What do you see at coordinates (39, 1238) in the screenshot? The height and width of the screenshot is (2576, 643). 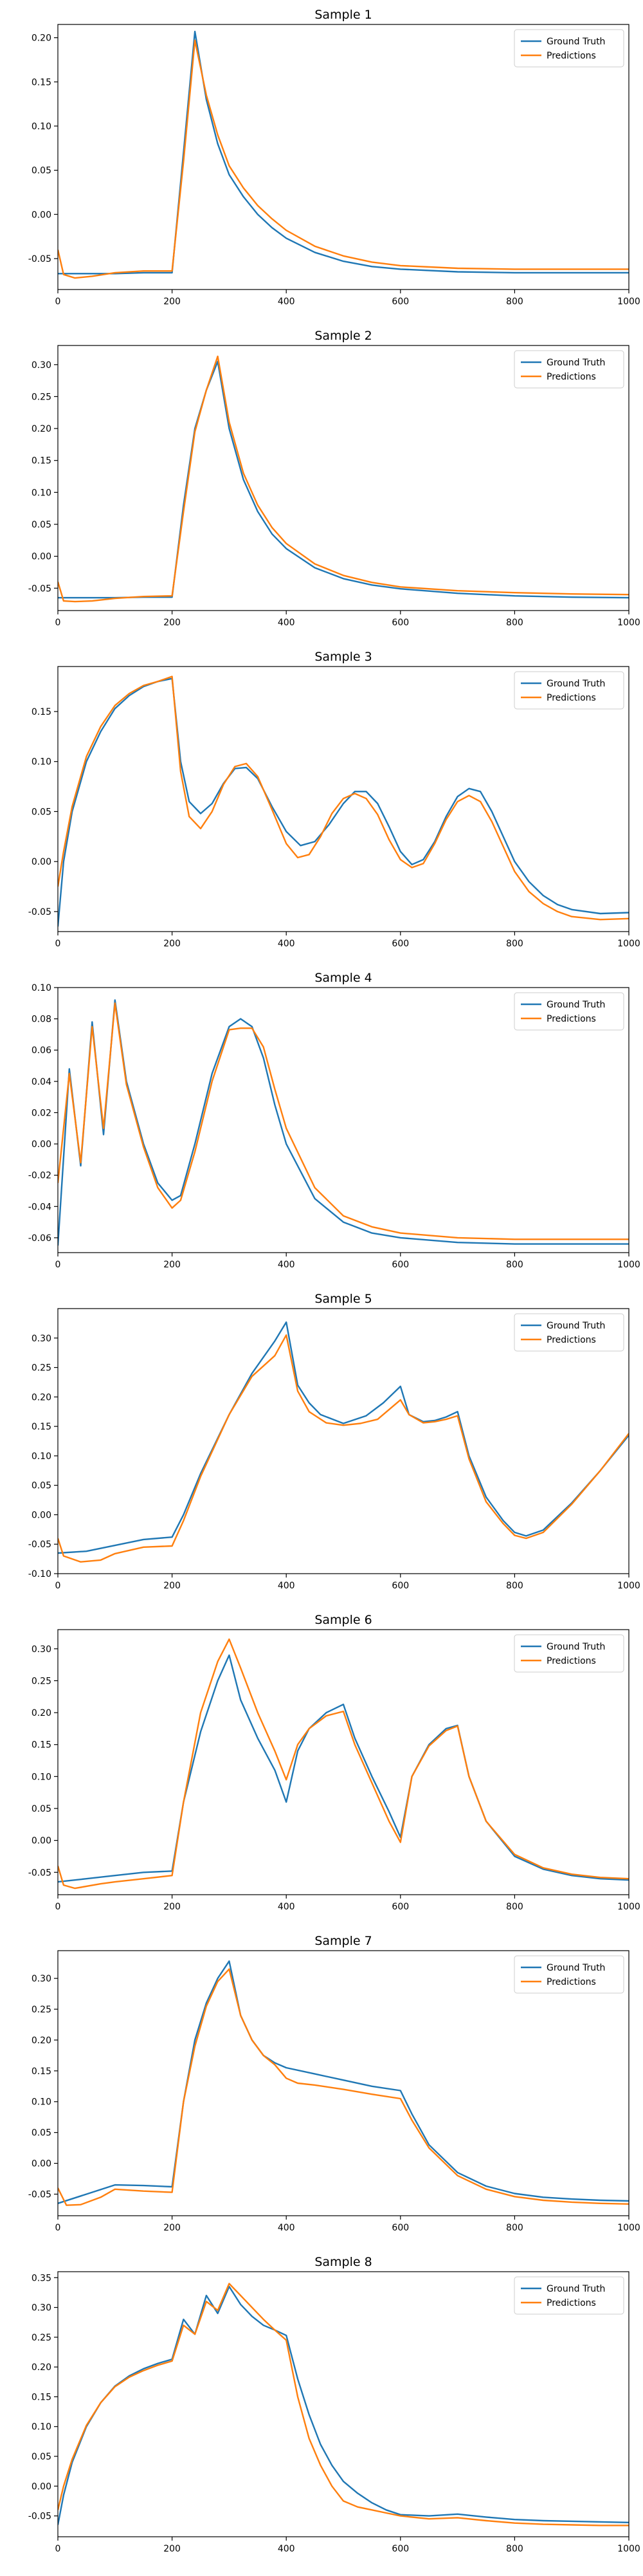 I see `y-tick-label: -0.06` at bounding box center [39, 1238].